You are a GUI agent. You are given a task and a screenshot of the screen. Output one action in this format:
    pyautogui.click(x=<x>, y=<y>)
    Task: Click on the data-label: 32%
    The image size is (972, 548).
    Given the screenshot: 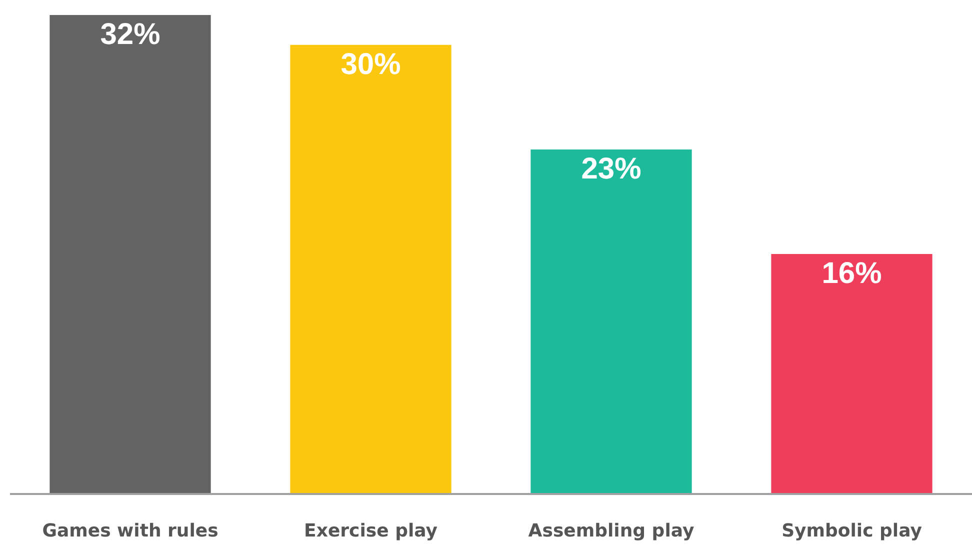 What is the action you would take?
    pyautogui.click(x=130, y=34)
    